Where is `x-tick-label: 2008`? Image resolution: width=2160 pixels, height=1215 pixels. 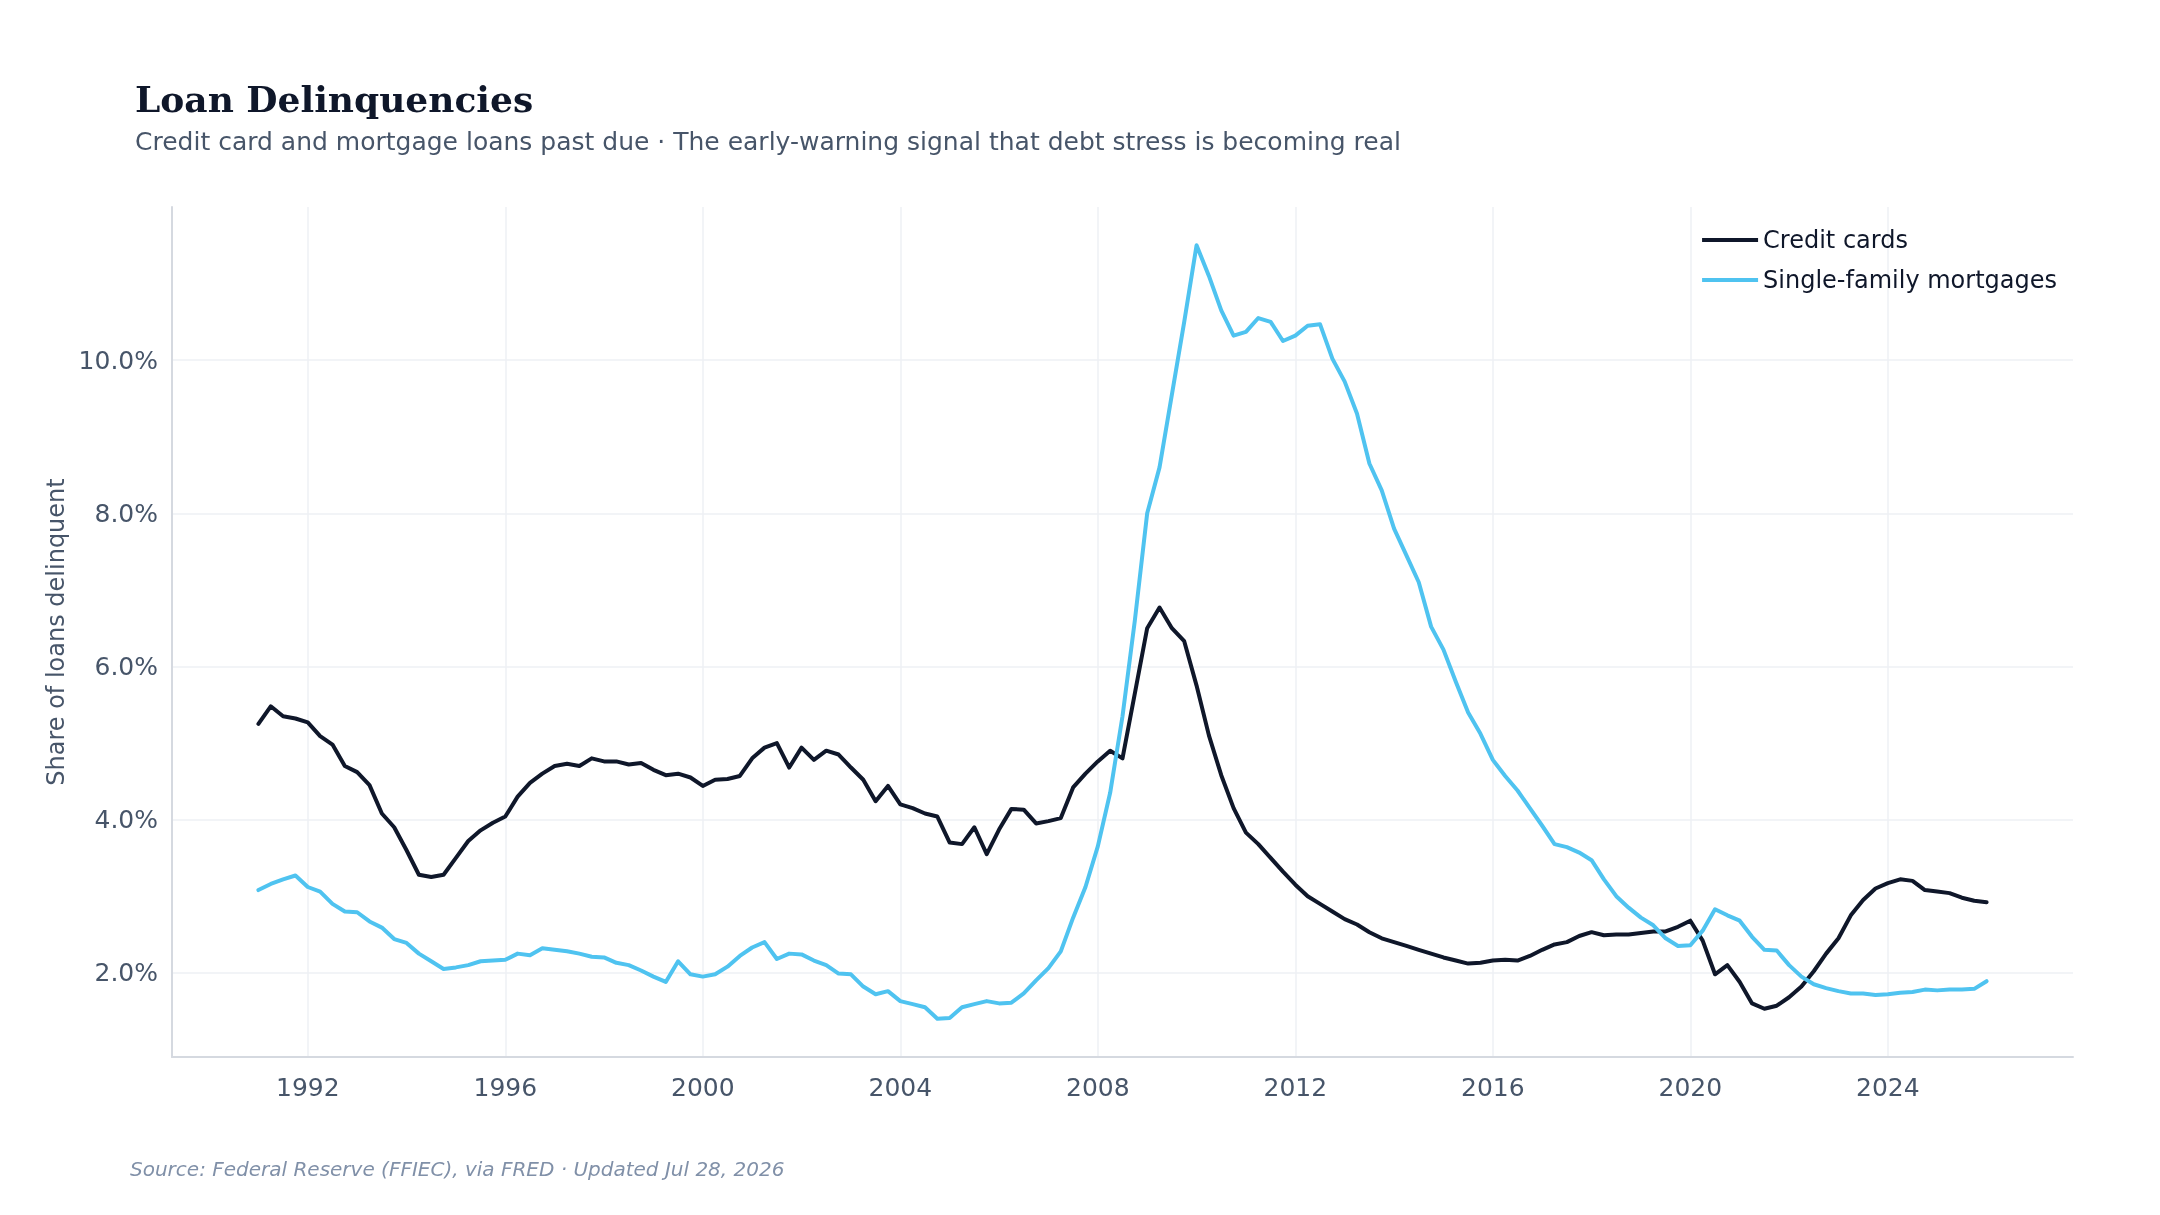
x-tick-label: 2008 is located at coordinates (1098, 1087).